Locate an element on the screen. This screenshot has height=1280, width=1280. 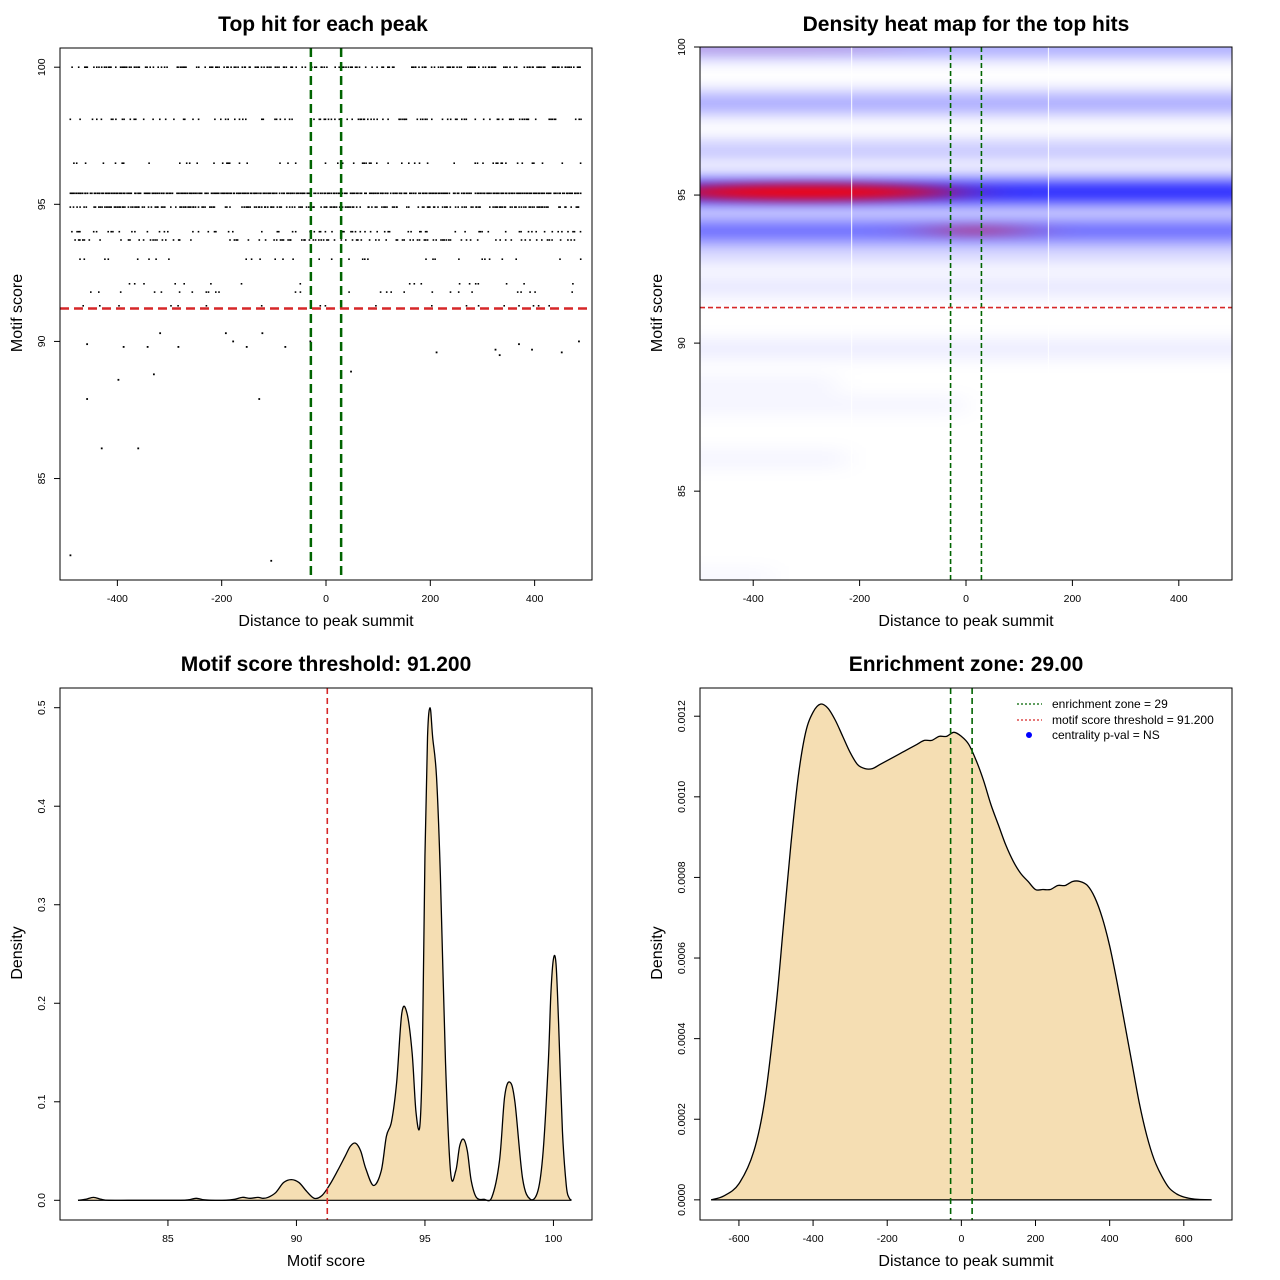
heatmap-band is located at coordinates (736, 575).